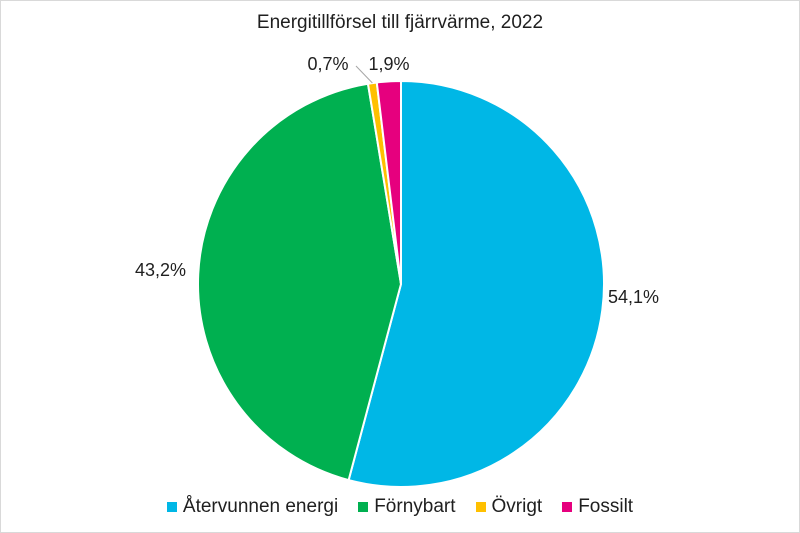 This screenshot has height=533, width=800. What do you see at coordinates (388, 64) in the screenshot?
I see `data-label-fossilt: 1,9%` at bounding box center [388, 64].